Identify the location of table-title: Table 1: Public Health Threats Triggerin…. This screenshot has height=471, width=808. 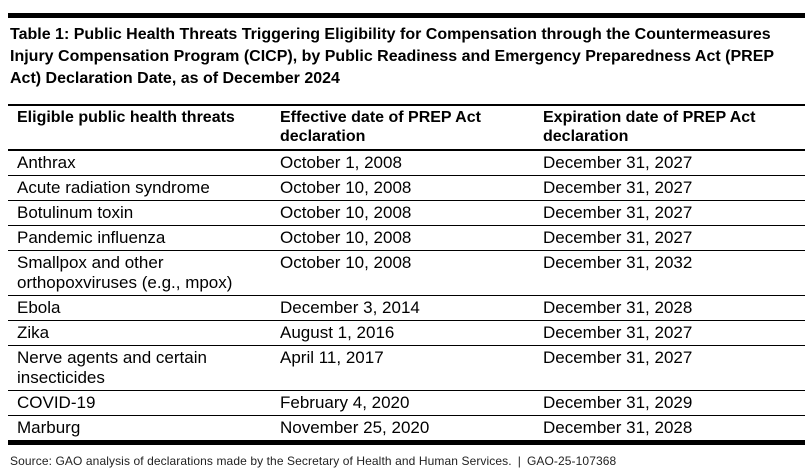
(392, 56).